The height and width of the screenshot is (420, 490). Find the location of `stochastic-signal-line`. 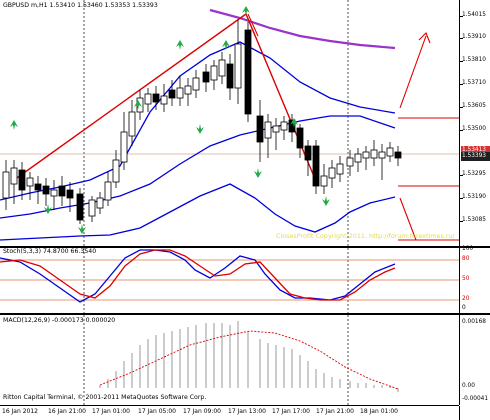

stochastic-signal-line is located at coordinates (198, 275).